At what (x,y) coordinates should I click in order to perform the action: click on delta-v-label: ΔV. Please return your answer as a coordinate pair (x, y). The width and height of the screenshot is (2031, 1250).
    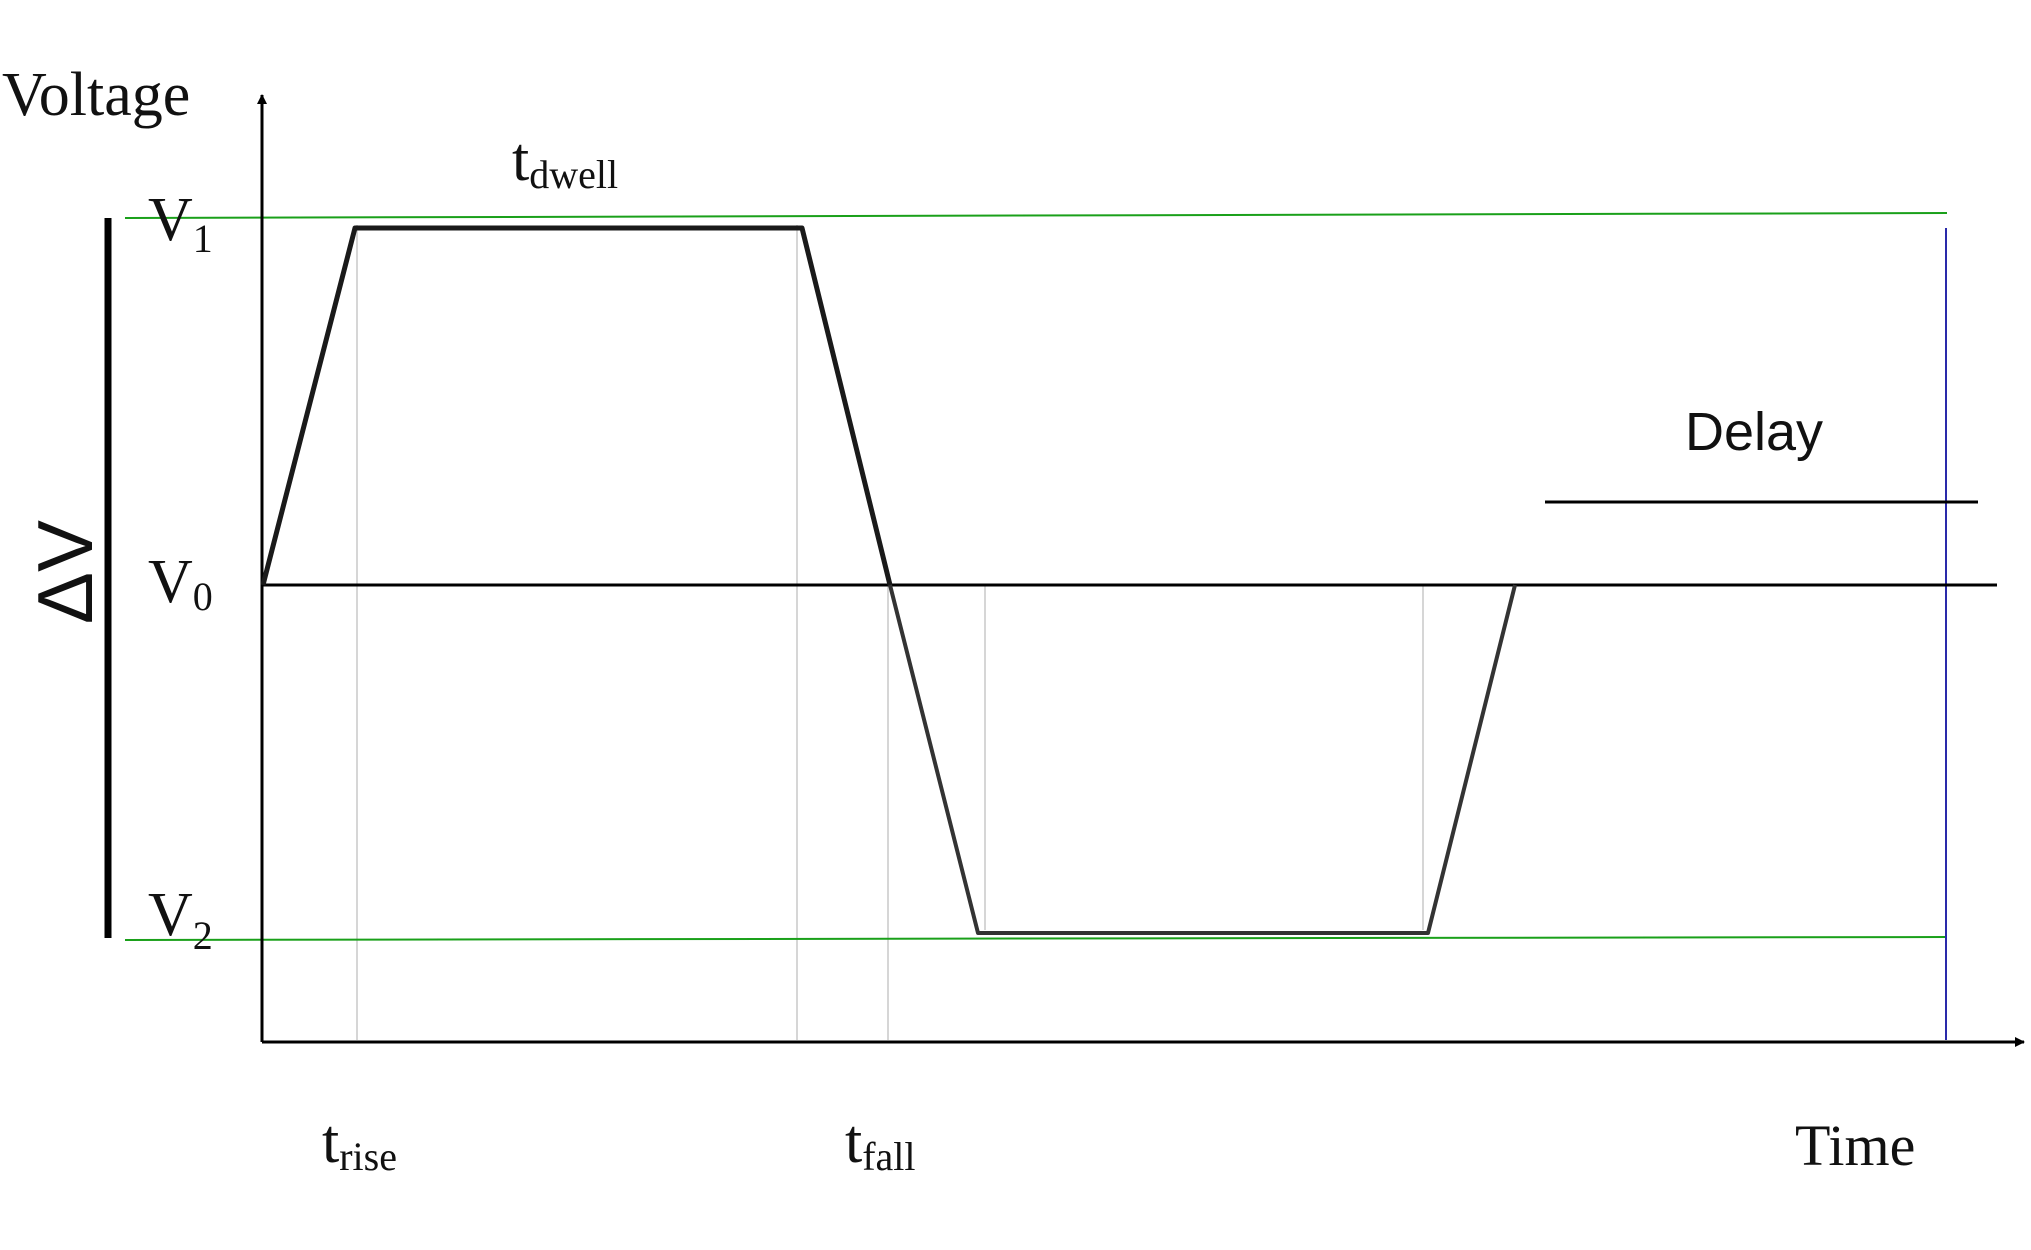
    Looking at the image, I should click on (65, 572).